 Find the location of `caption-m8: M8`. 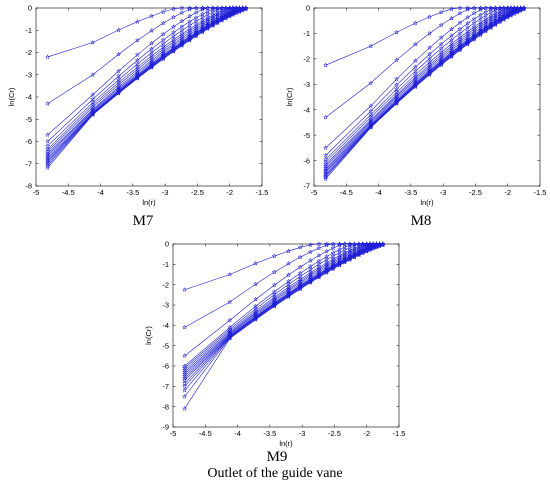

caption-m8: M8 is located at coordinates (421, 221).